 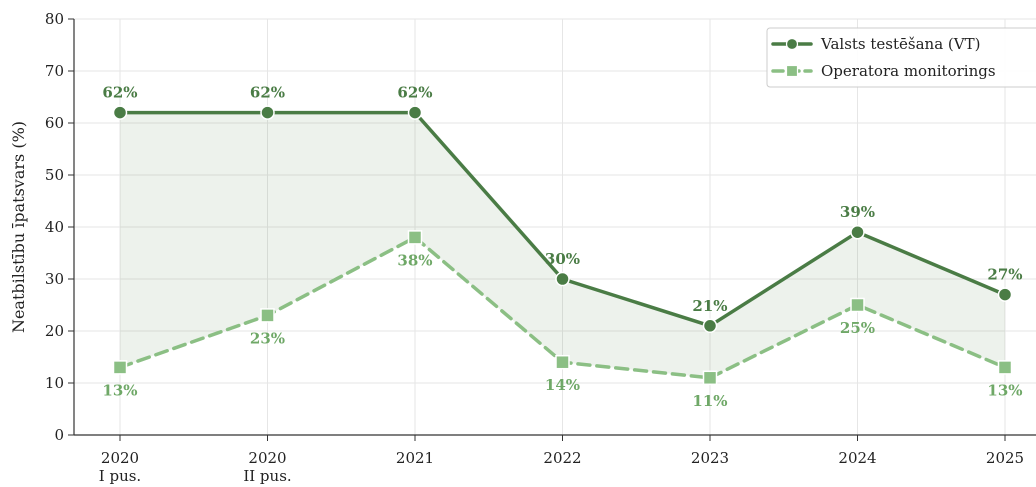 I want to click on monitoring-data-label: 25%, so click(x=857, y=328).